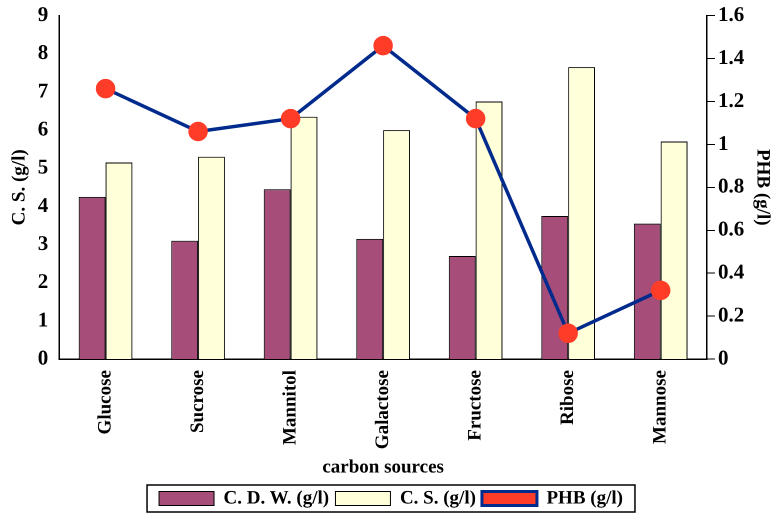 Image resolution: width=782 pixels, height=520 pixels. Describe the element at coordinates (43, 52) in the screenshot. I see `y-tick-label: 8` at that location.